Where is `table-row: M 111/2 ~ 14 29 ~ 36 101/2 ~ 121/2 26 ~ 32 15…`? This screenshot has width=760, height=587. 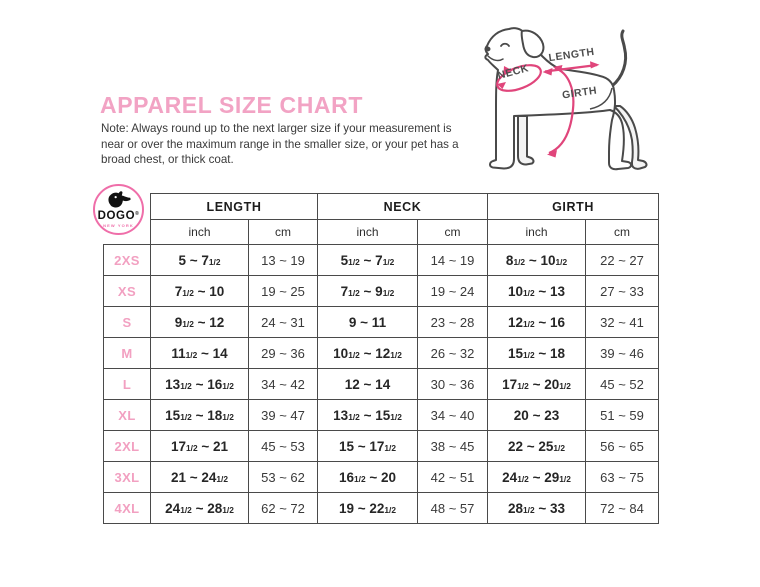
table-row: M 111/2 ~ 14 29 ~ 36 101/2 ~ 121/2 26 ~ 32 15… is located at coordinates (381, 353).